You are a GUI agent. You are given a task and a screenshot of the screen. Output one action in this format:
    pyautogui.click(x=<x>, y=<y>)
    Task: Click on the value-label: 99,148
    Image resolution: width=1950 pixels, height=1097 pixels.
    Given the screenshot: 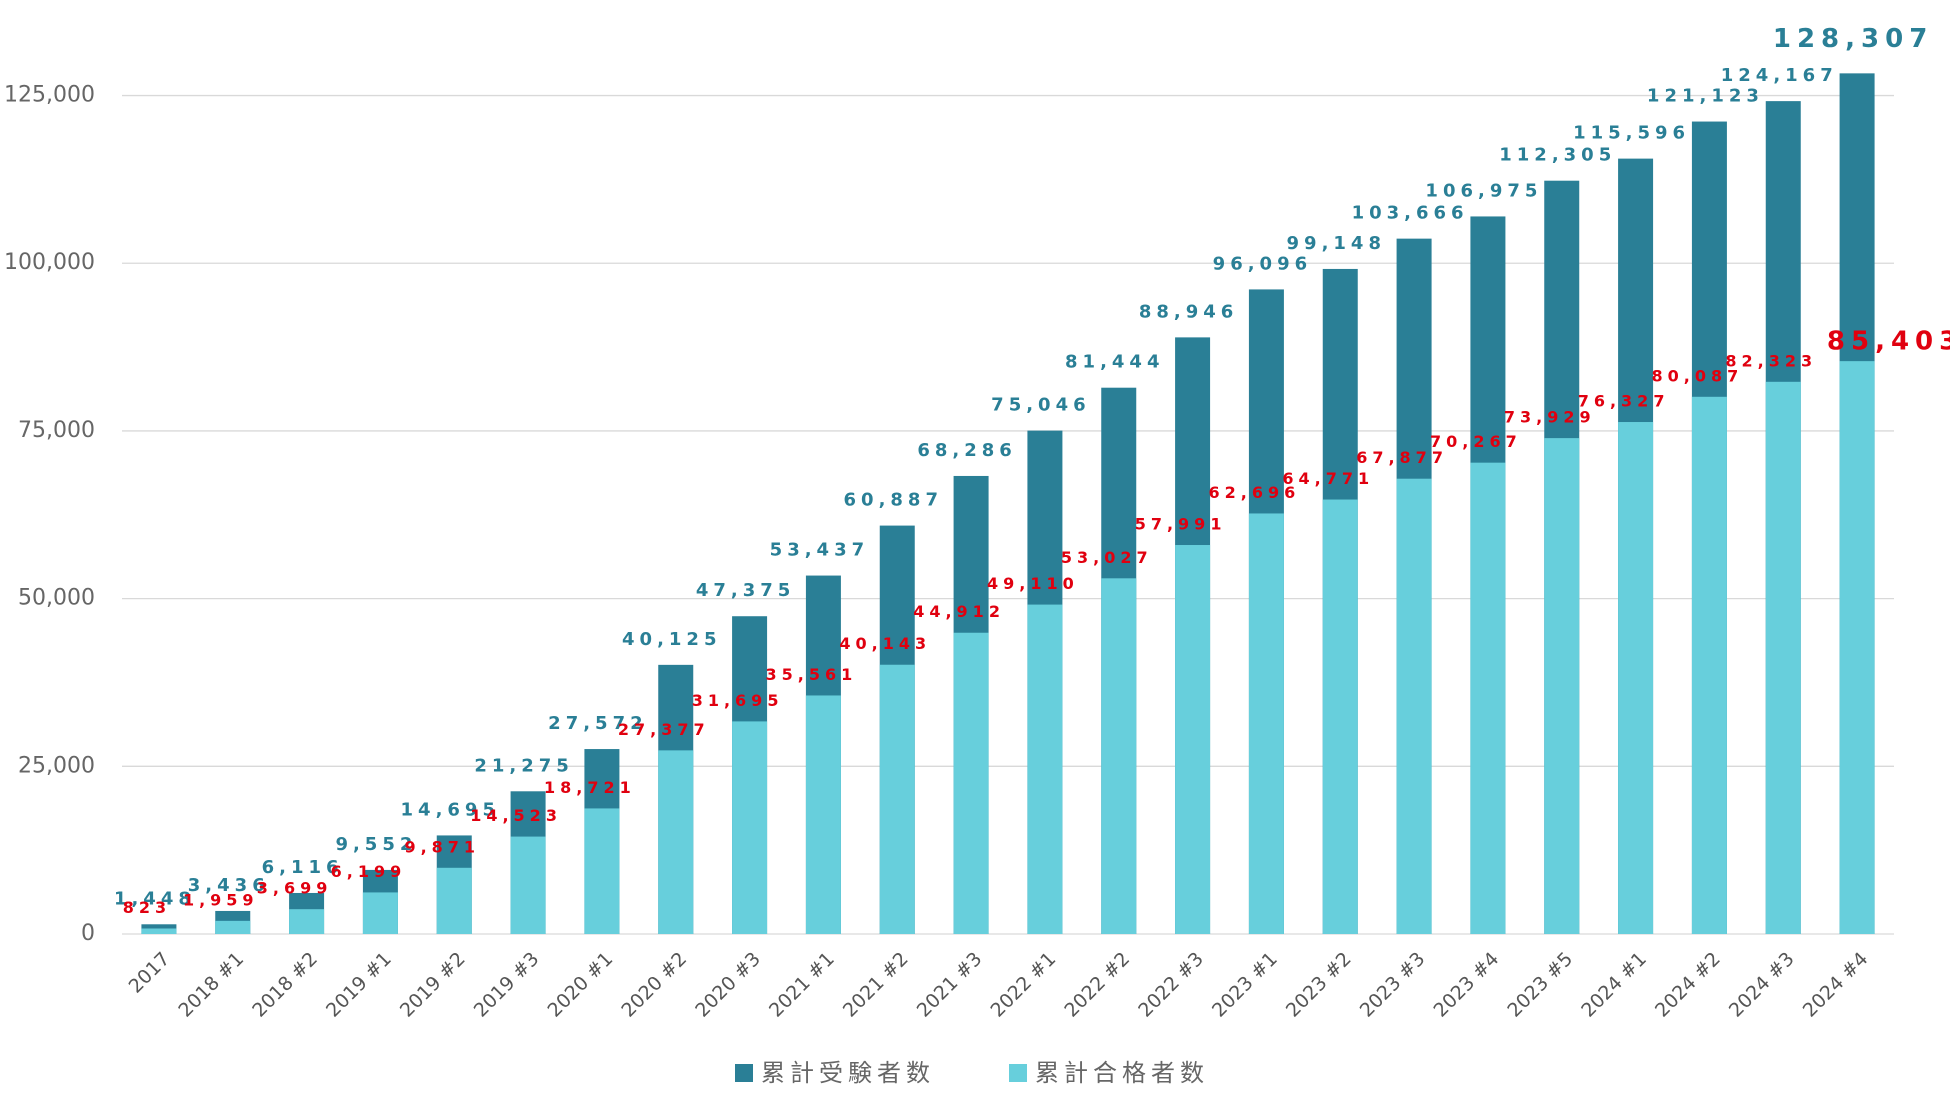 What is the action you would take?
    pyautogui.click(x=1336, y=243)
    